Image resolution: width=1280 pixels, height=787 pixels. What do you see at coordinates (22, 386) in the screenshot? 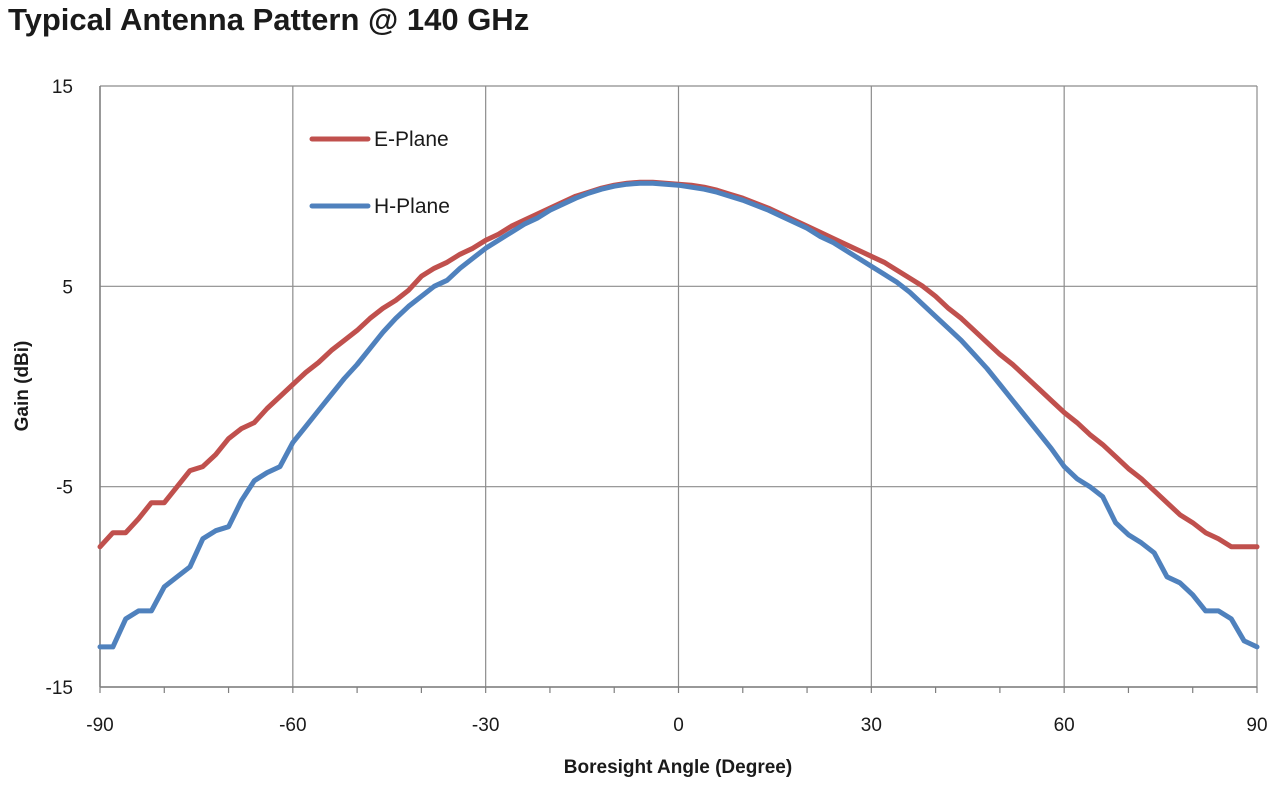
I see `y-axis-title: Gain (dBi)` at bounding box center [22, 386].